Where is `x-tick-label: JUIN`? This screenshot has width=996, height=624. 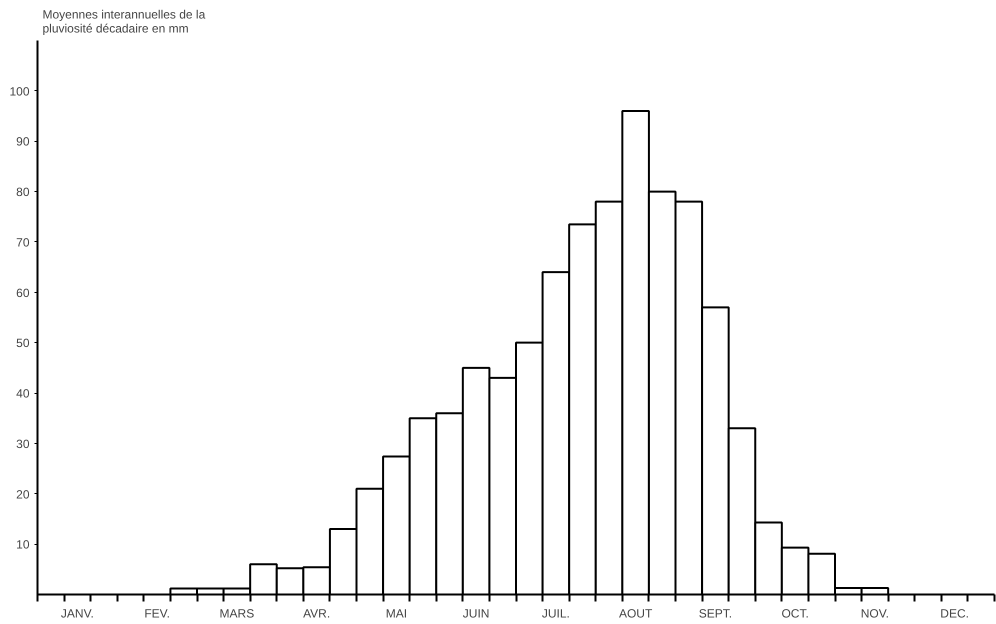
x-tick-label: JUIN is located at coordinates (476, 613).